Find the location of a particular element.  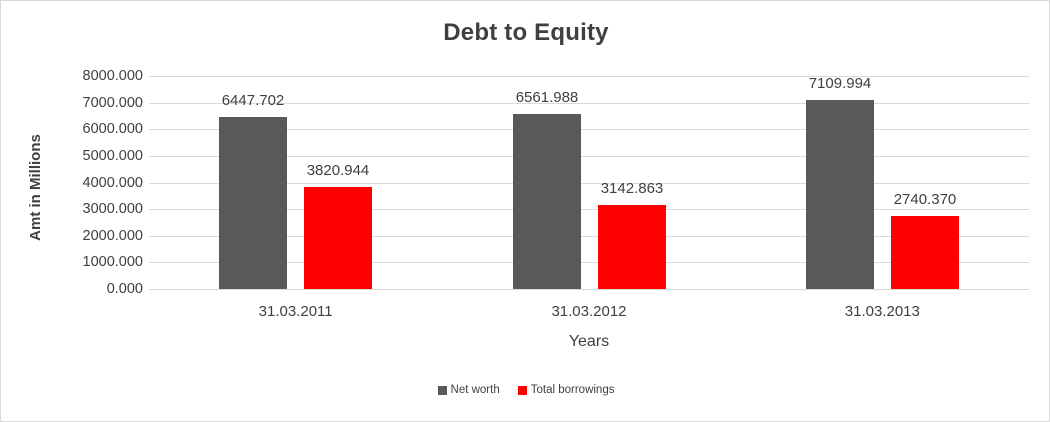

bar-value-label: 3820.944 is located at coordinates (338, 170).